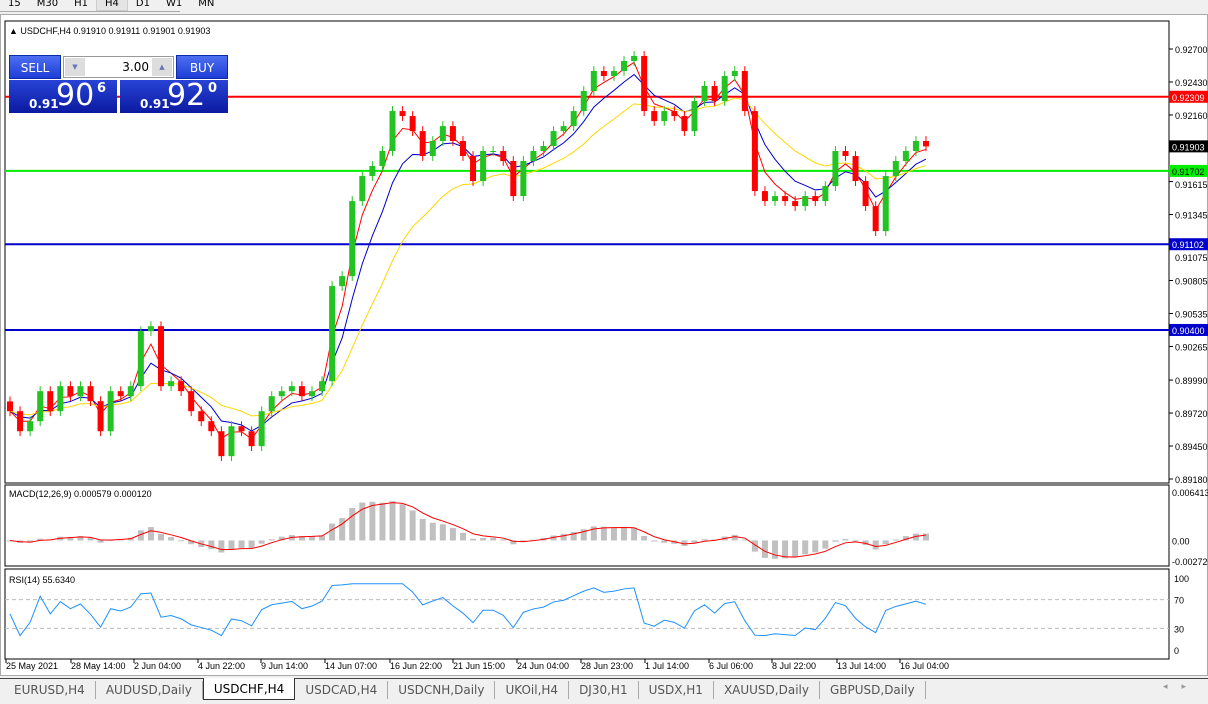 The image size is (1208, 704). I want to click on tab-gbpusd-daily: GBPUSD,Daily, so click(873, 690).